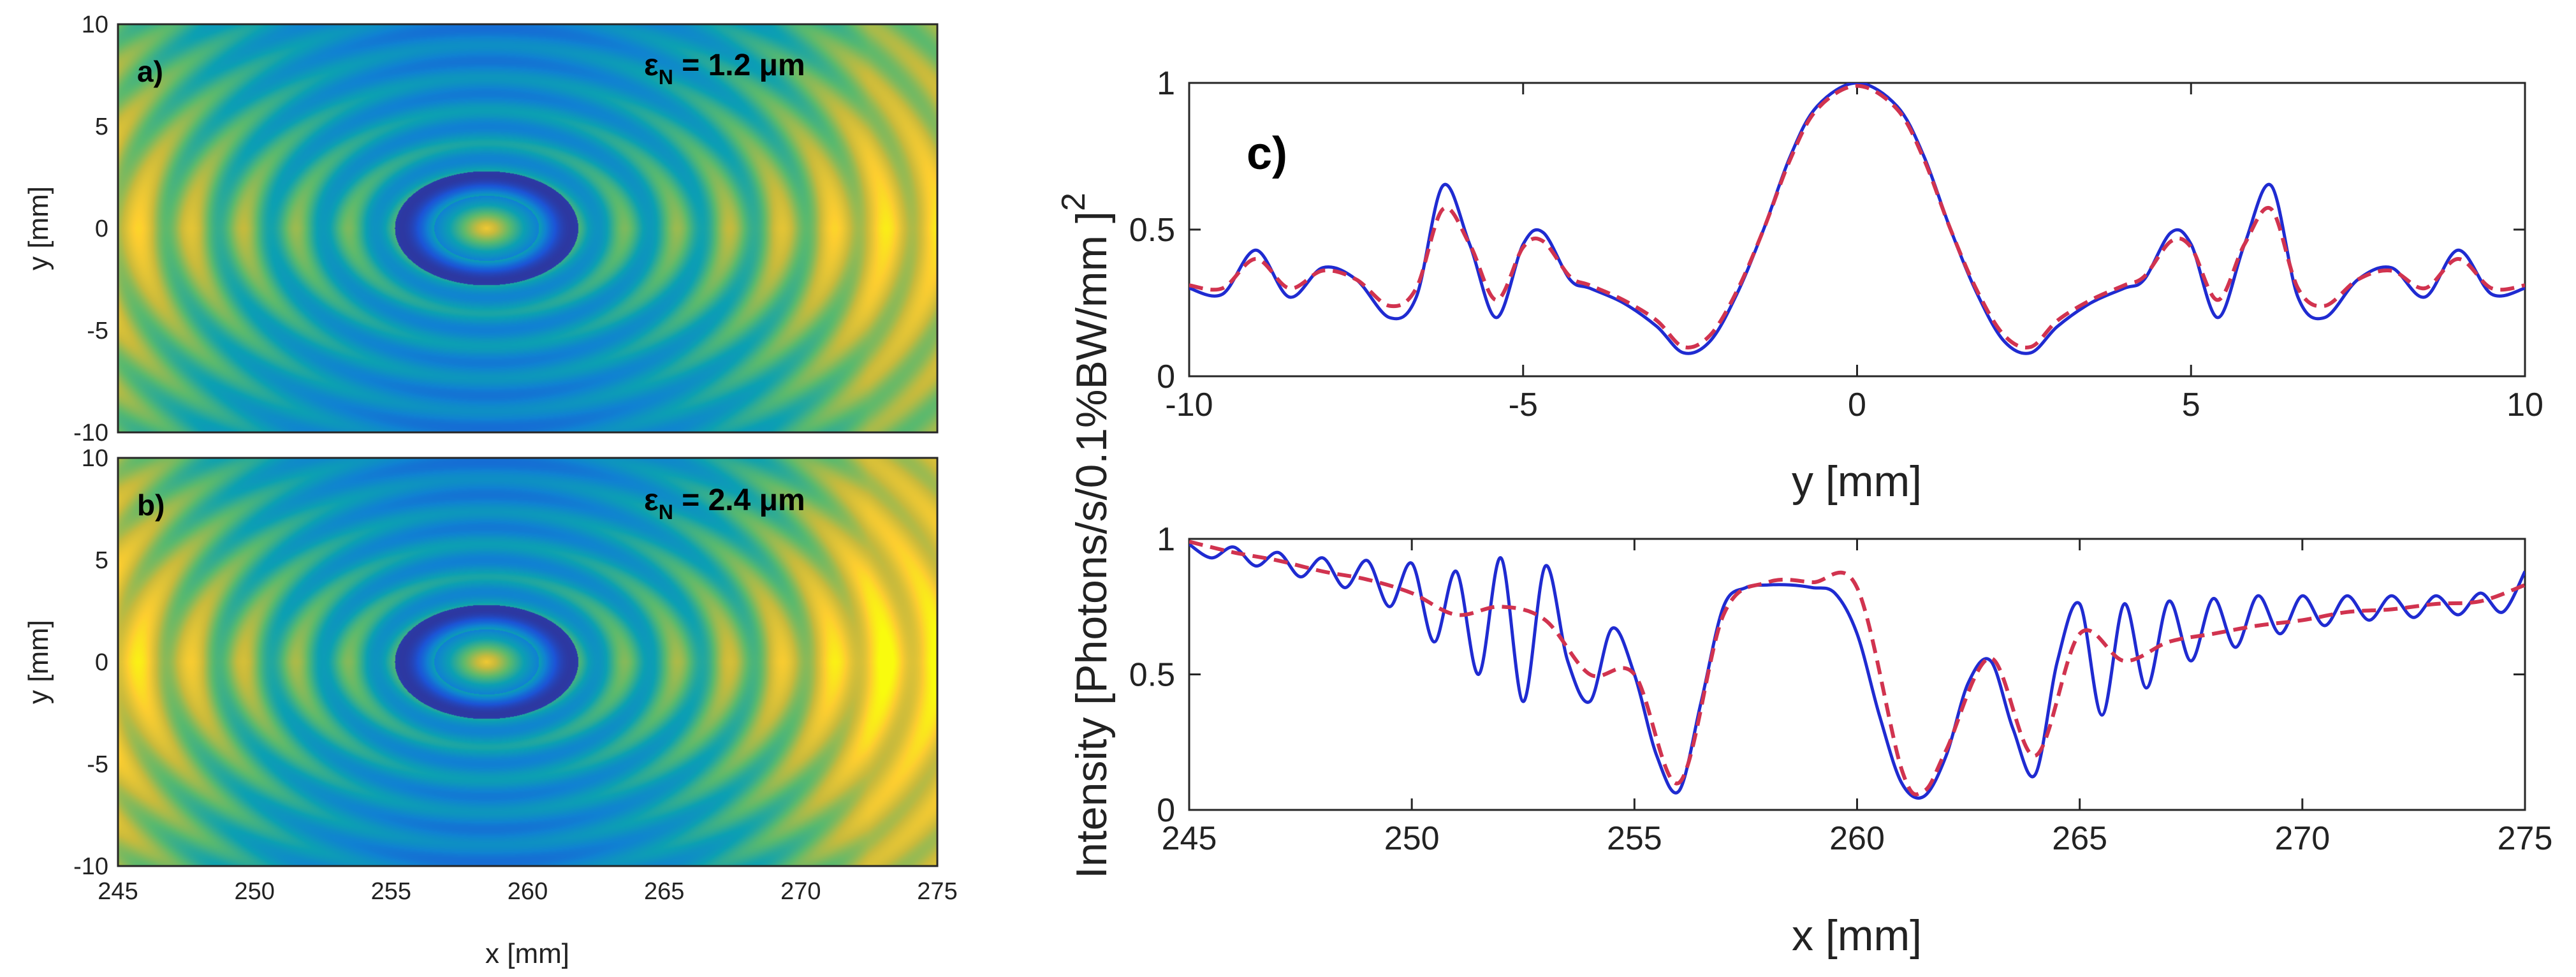 Image resolution: width=2576 pixels, height=977 pixels. Describe the element at coordinates (38, 228) in the screenshot. I see `y-axis-label-a: y [mm]` at that location.